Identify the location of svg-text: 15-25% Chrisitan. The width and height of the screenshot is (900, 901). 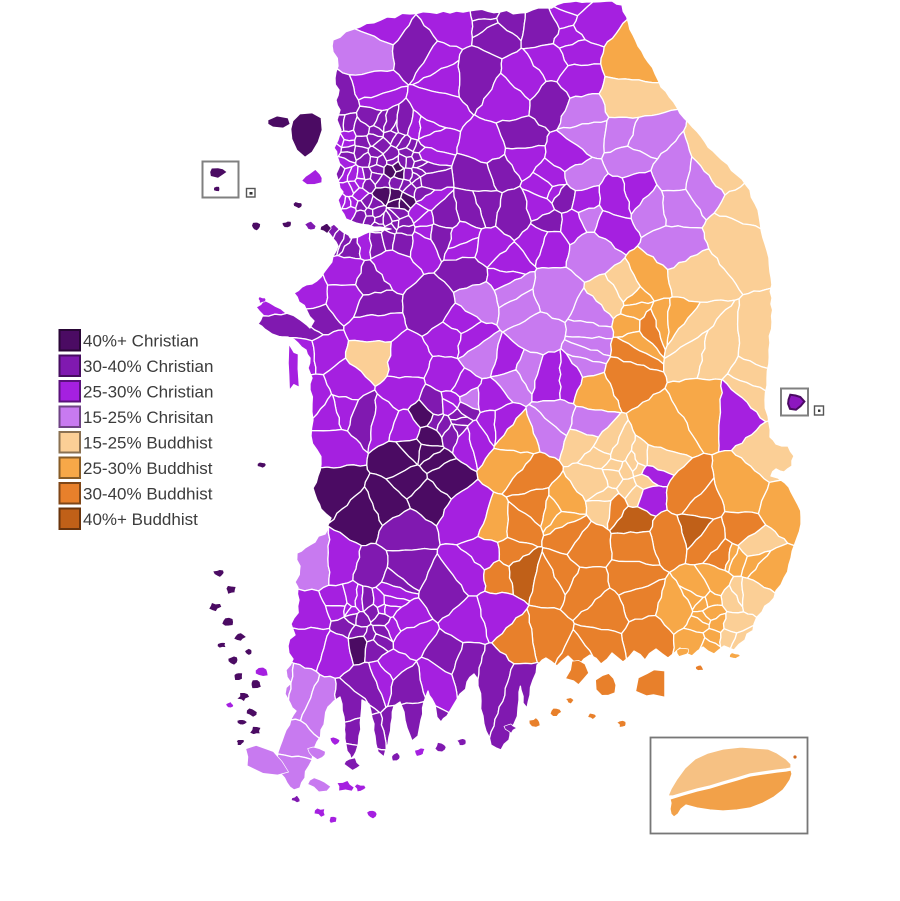
(148, 417).